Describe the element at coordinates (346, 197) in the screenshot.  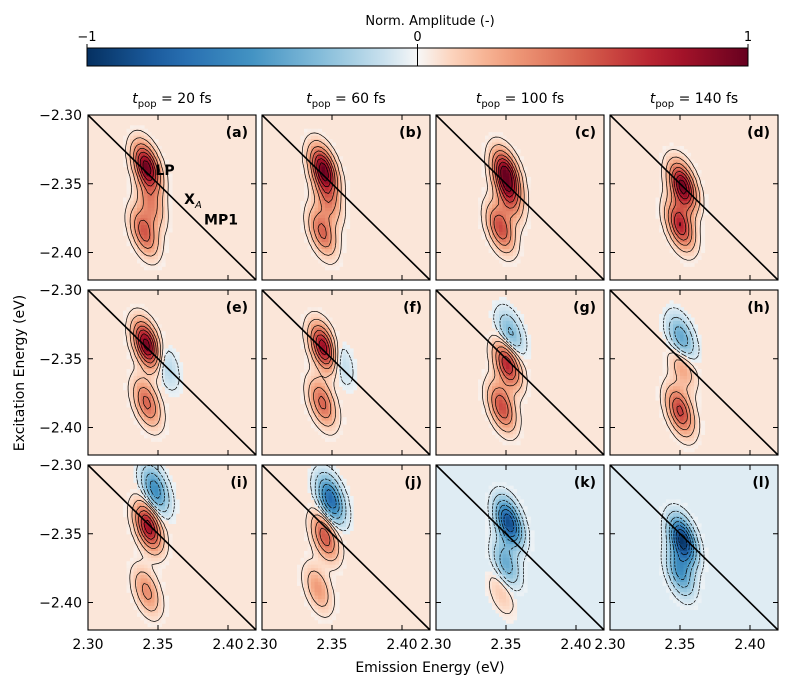
I see `diagonal-line` at that location.